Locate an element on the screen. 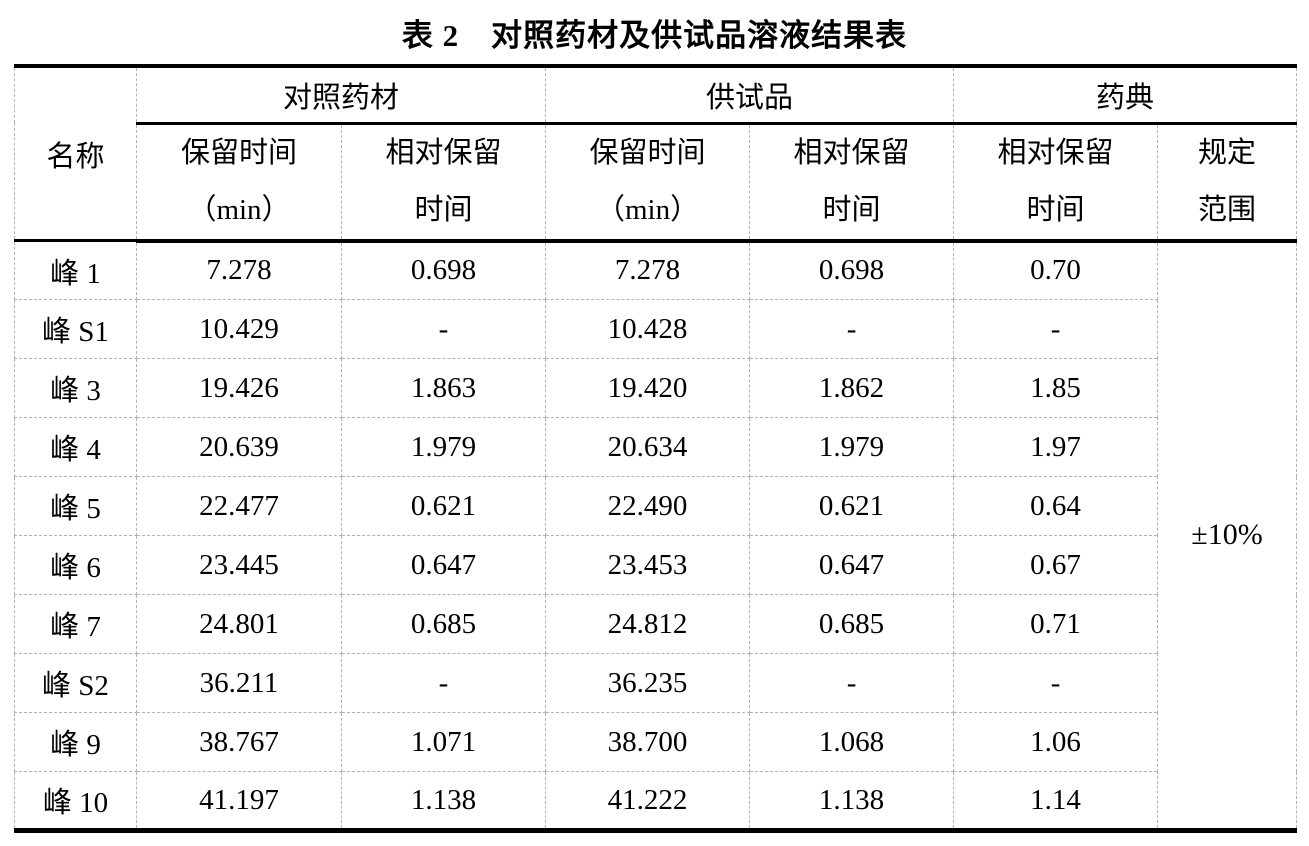 This screenshot has height=846, width=1309. cell-pharmacopoeia-rrt: 0.70 is located at coordinates (1056, 270).